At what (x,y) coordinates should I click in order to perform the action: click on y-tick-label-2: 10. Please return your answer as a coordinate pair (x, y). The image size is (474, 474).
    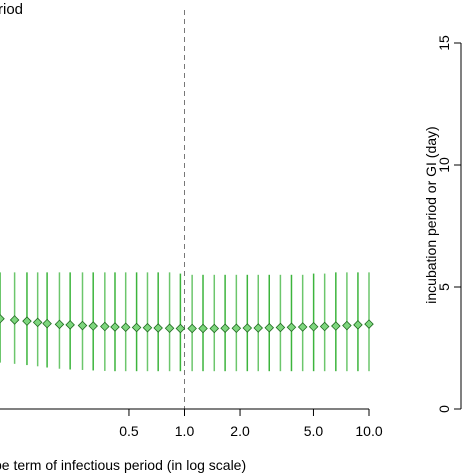
    Looking at the image, I should click on (444, 165).